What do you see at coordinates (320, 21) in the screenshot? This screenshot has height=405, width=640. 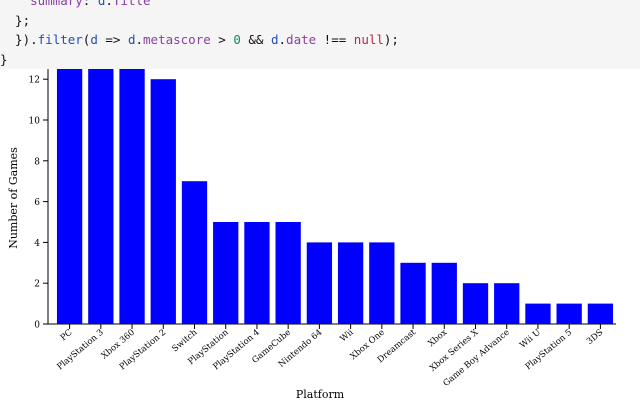 I see `code-line: };` at bounding box center [320, 21].